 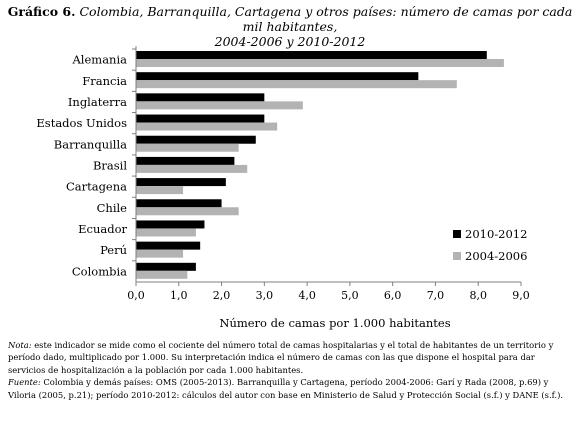 What do you see at coordinates (478, 295) in the screenshot?
I see `x-tick-label: 8,0` at bounding box center [478, 295].